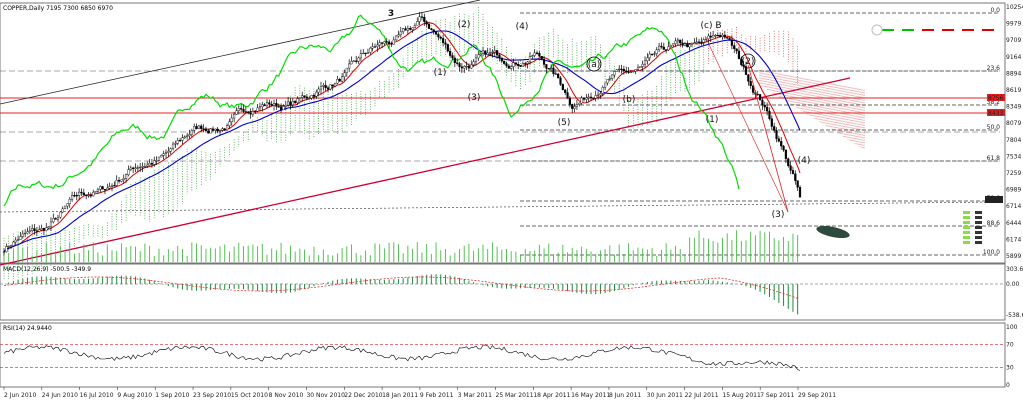 This screenshot has width=1023, height=400. What do you see at coordinates (993, 200) in the screenshot?
I see `current-price-label: 6970` at bounding box center [993, 200].